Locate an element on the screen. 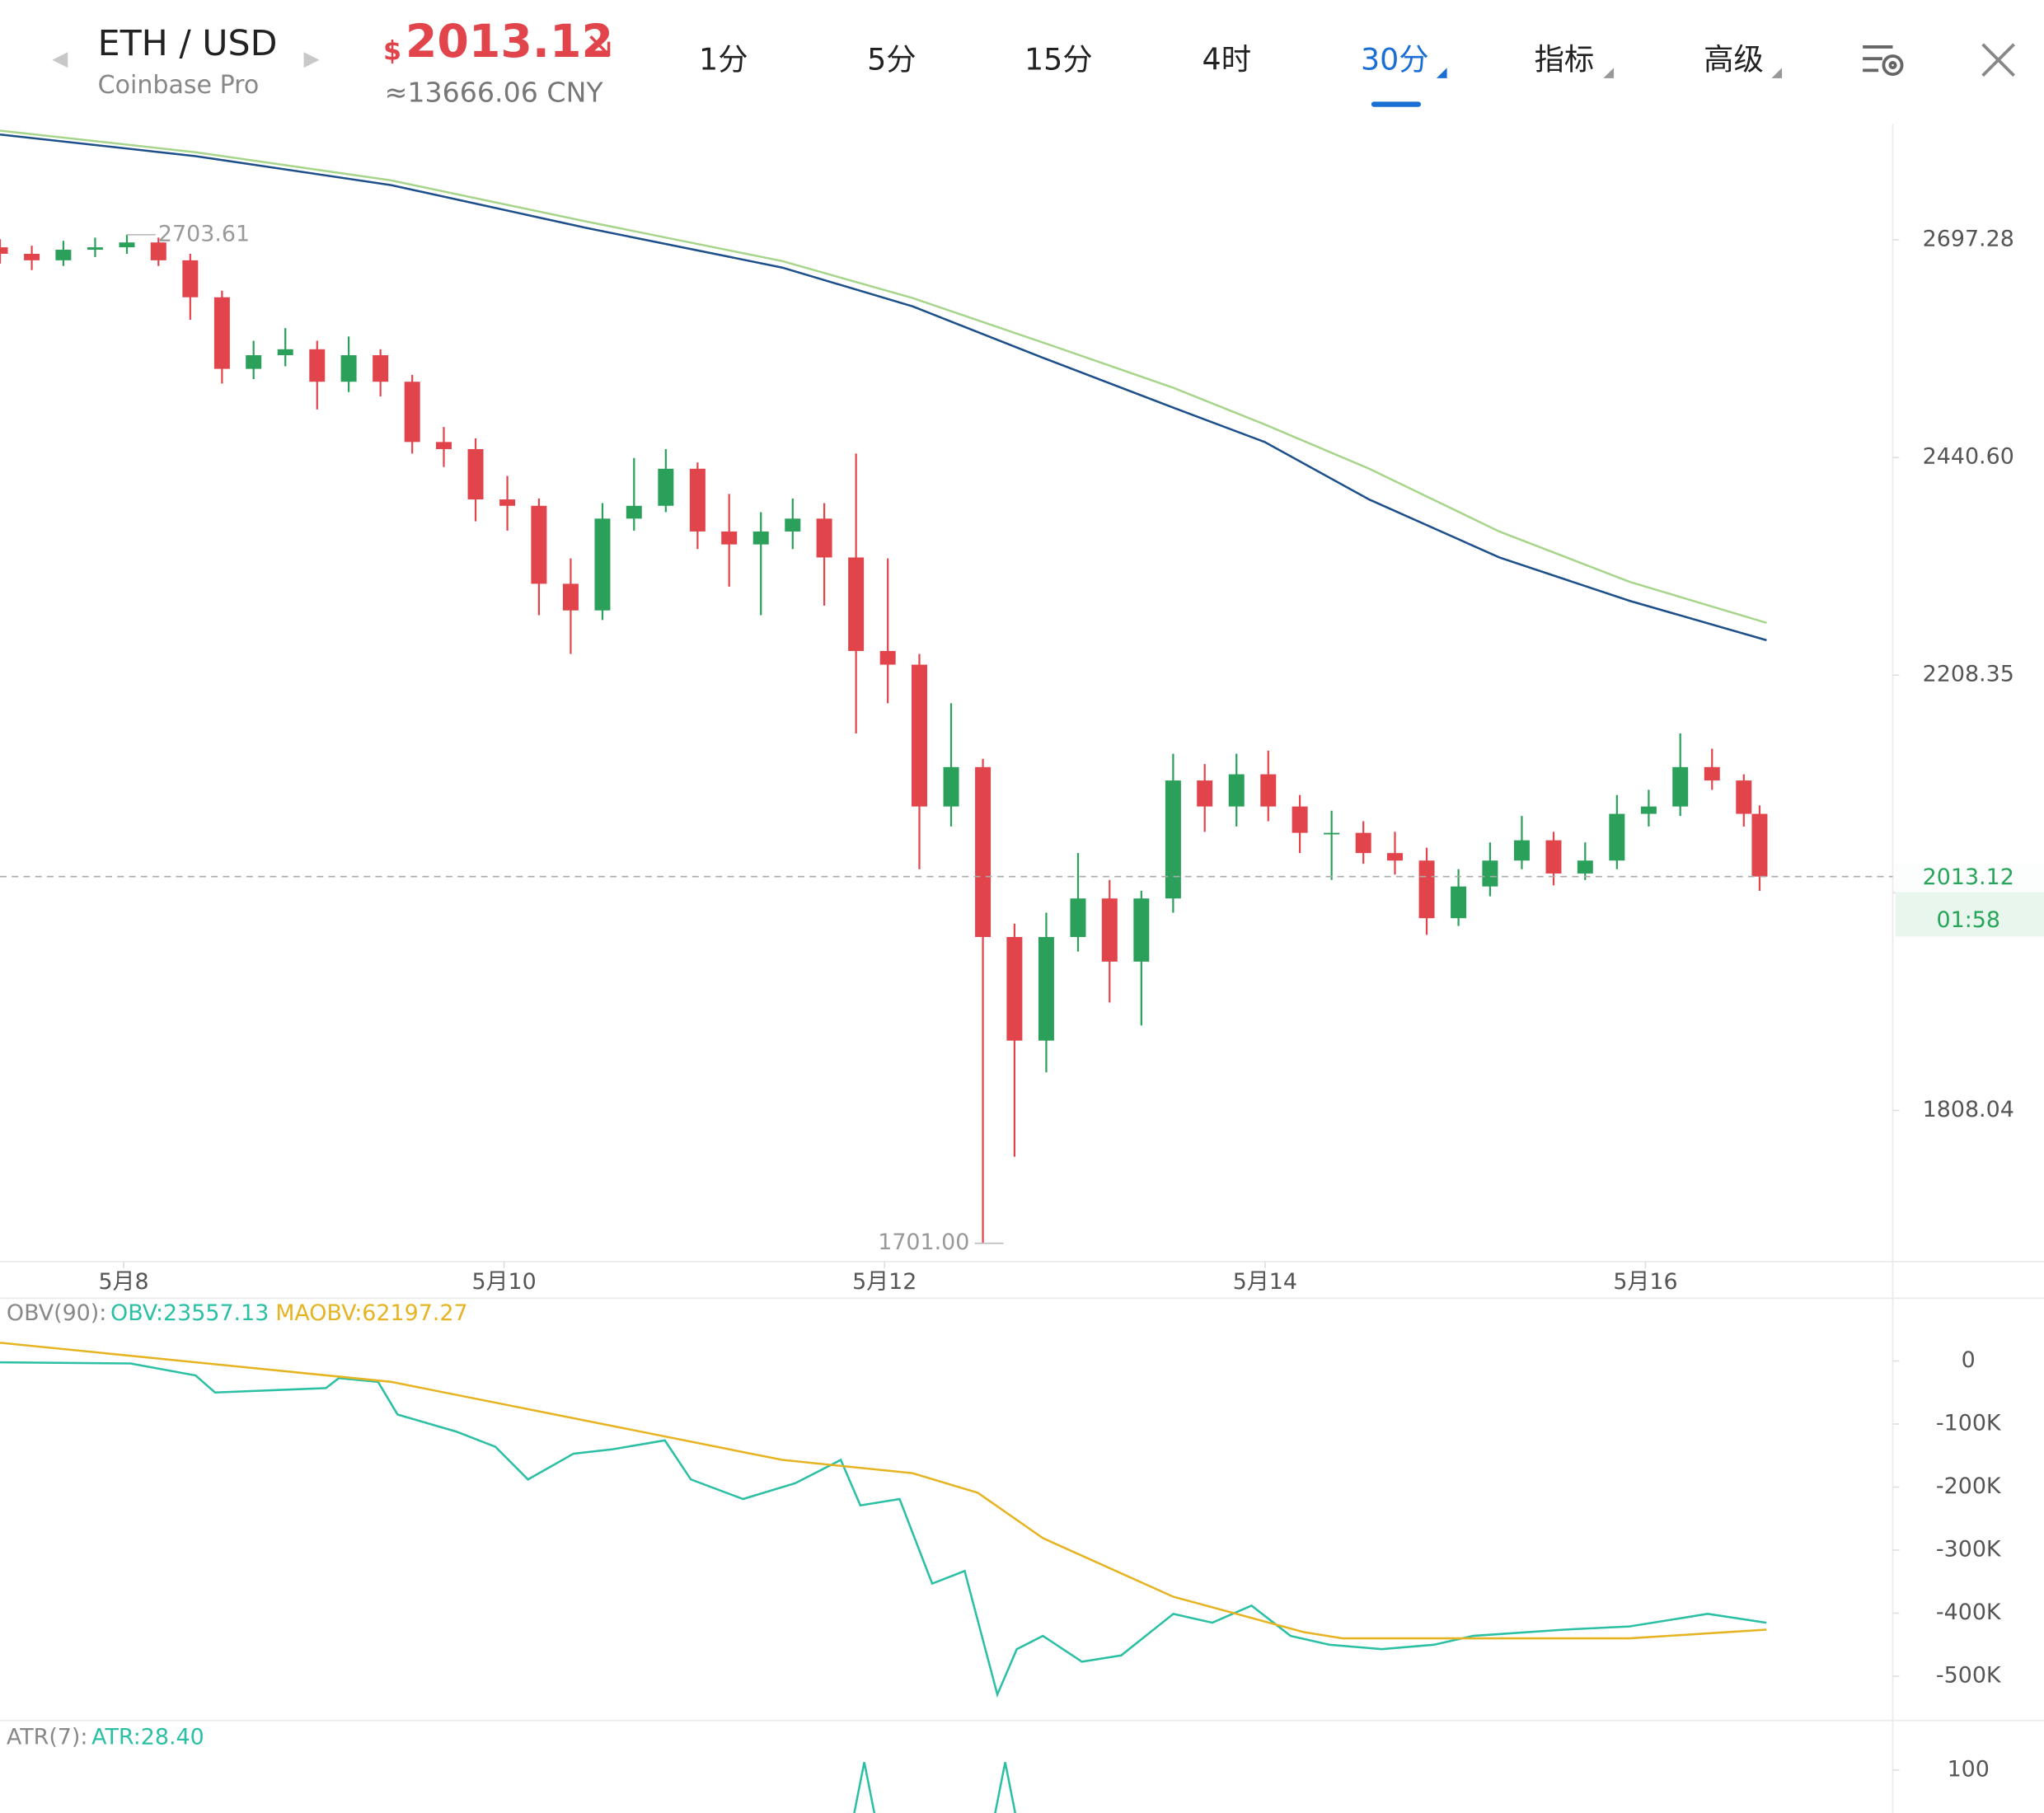 The width and height of the screenshot is (2044, 1813). y-tick-label: 2440.60 is located at coordinates (1968, 457).